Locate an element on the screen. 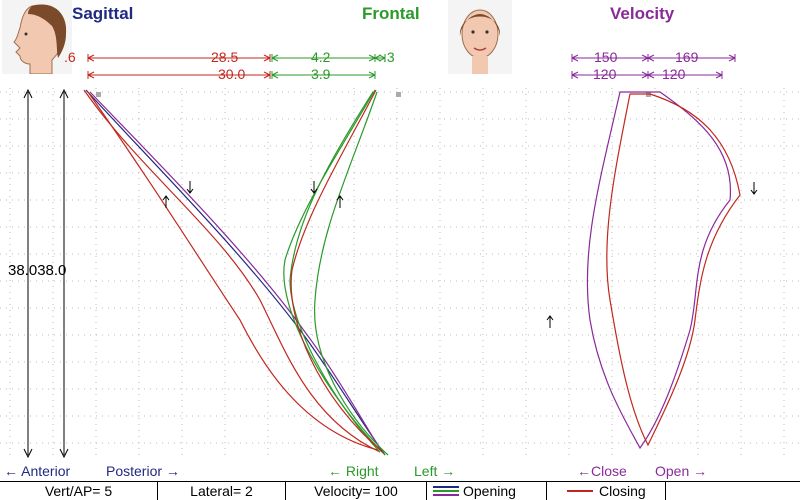 Image resolution: width=800 pixels, height=500 pixels. velocity-setting: Velocity= 100 is located at coordinates (356, 491).